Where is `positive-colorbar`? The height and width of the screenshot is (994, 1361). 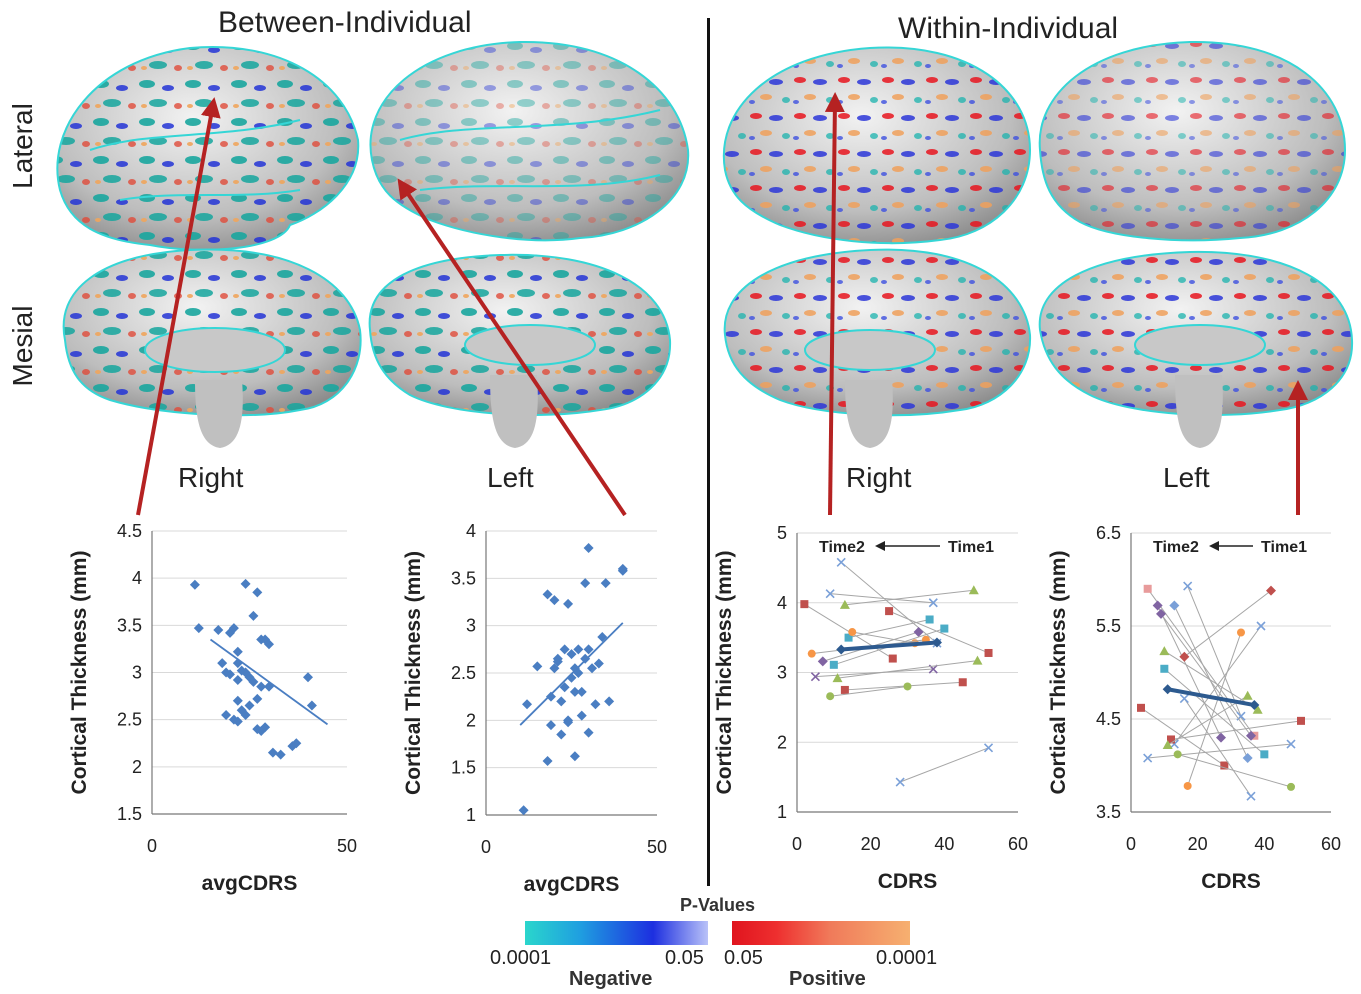 positive-colorbar is located at coordinates (821, 933).